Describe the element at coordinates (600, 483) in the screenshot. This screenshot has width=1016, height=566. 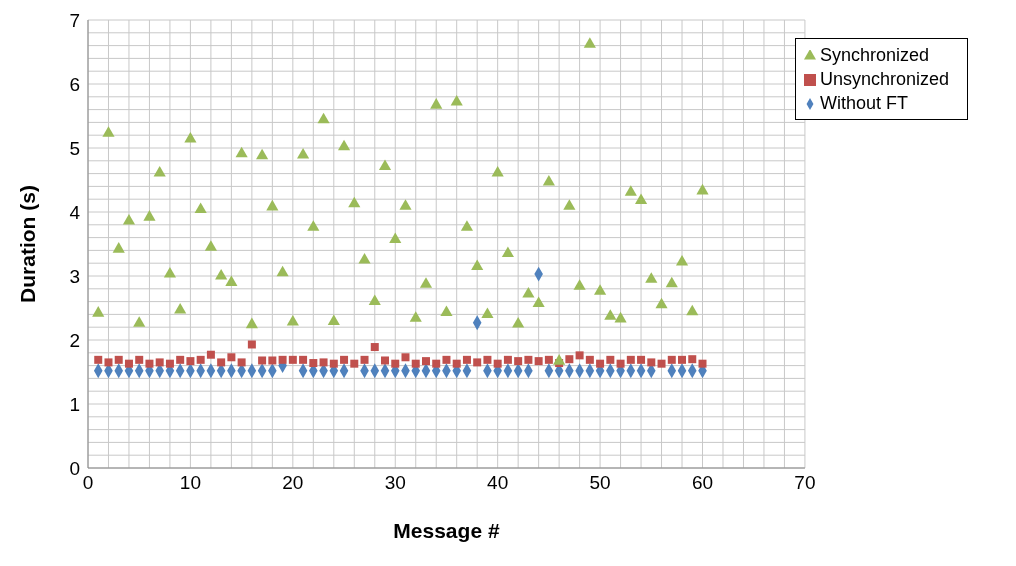
I see `x-tick-label: 50` at that location.